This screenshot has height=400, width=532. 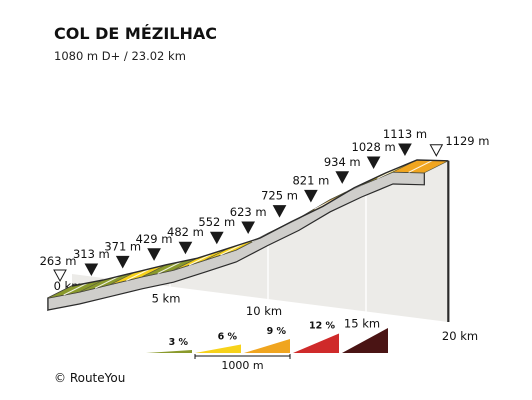 I want to click on elevation-label: 934 m, so click(x=342, y=162).